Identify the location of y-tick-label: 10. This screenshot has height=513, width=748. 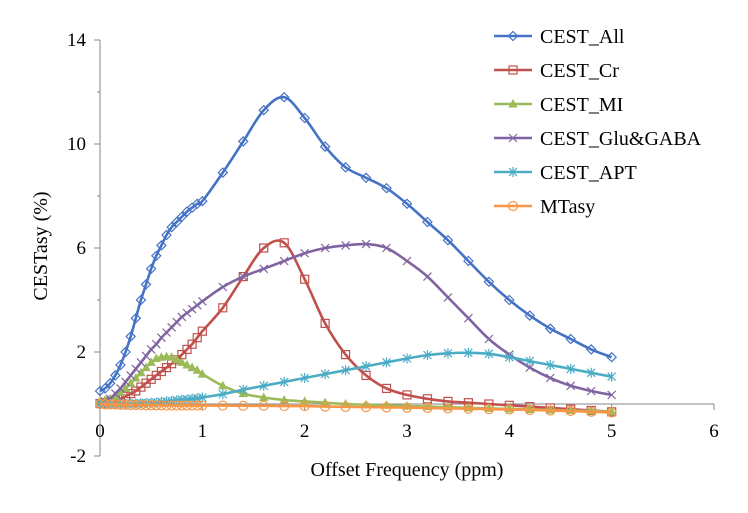
(76, 144).